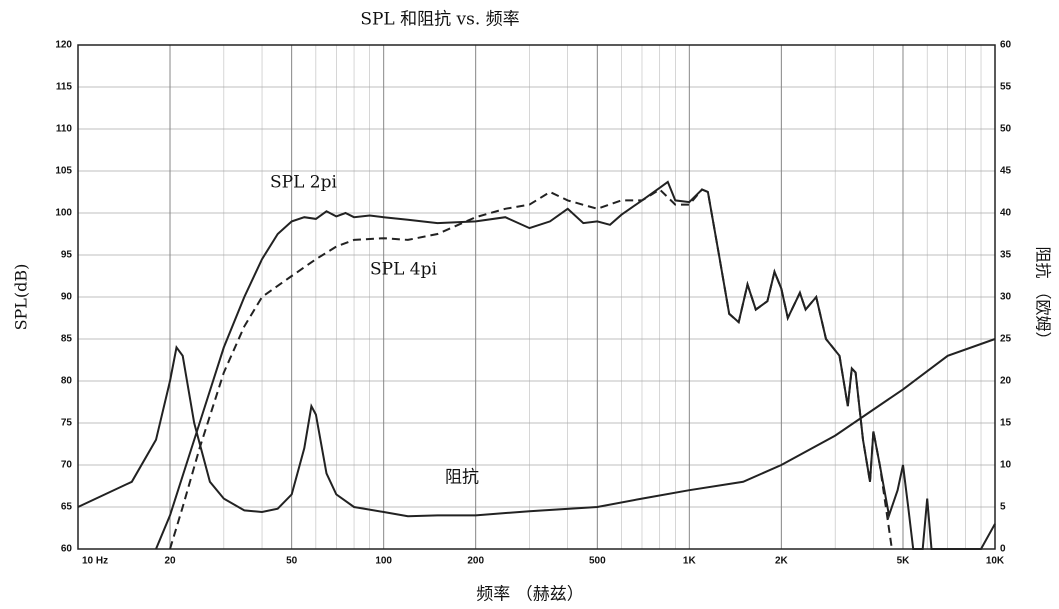 The width and height of the screenshot is (1059, 609). Describe the element at coordinates (597, 561) in the screenshot. I see `x-tick-label: 500` at that location.